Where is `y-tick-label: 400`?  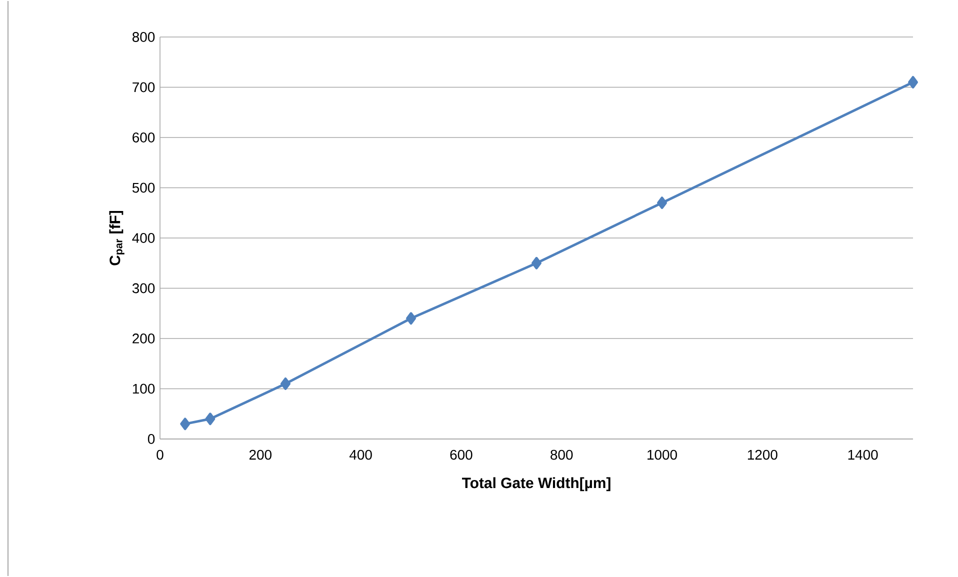
y-tick-label: 400 is located at coordinates (143, 238).